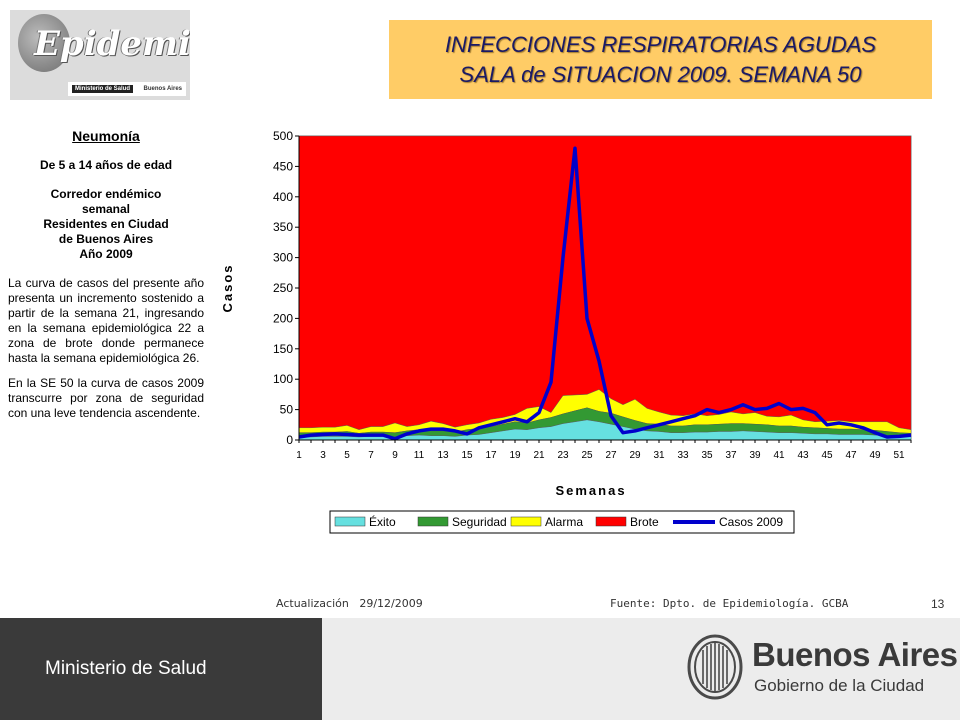  What do you see at coordinates (659, 455) in the screenshot?
I see `x-tick-label: 31` at bounding box center [659, 455].